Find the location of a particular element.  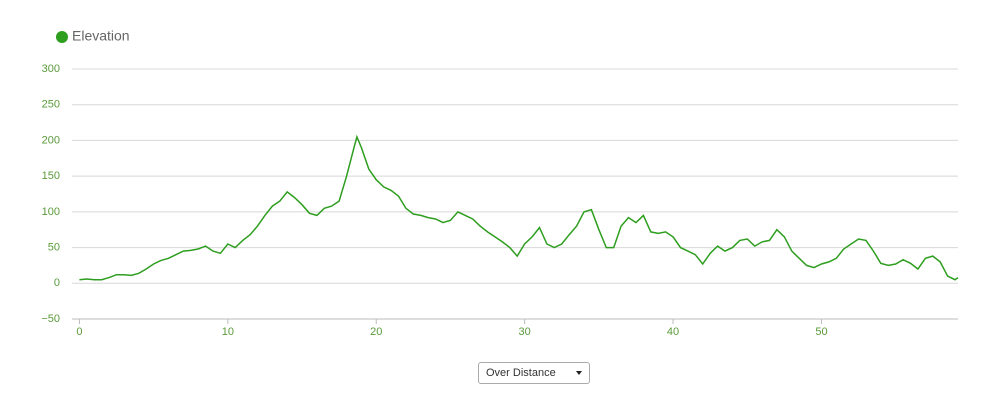

x-tick-label: 30 is located at coordinates (525, 332).